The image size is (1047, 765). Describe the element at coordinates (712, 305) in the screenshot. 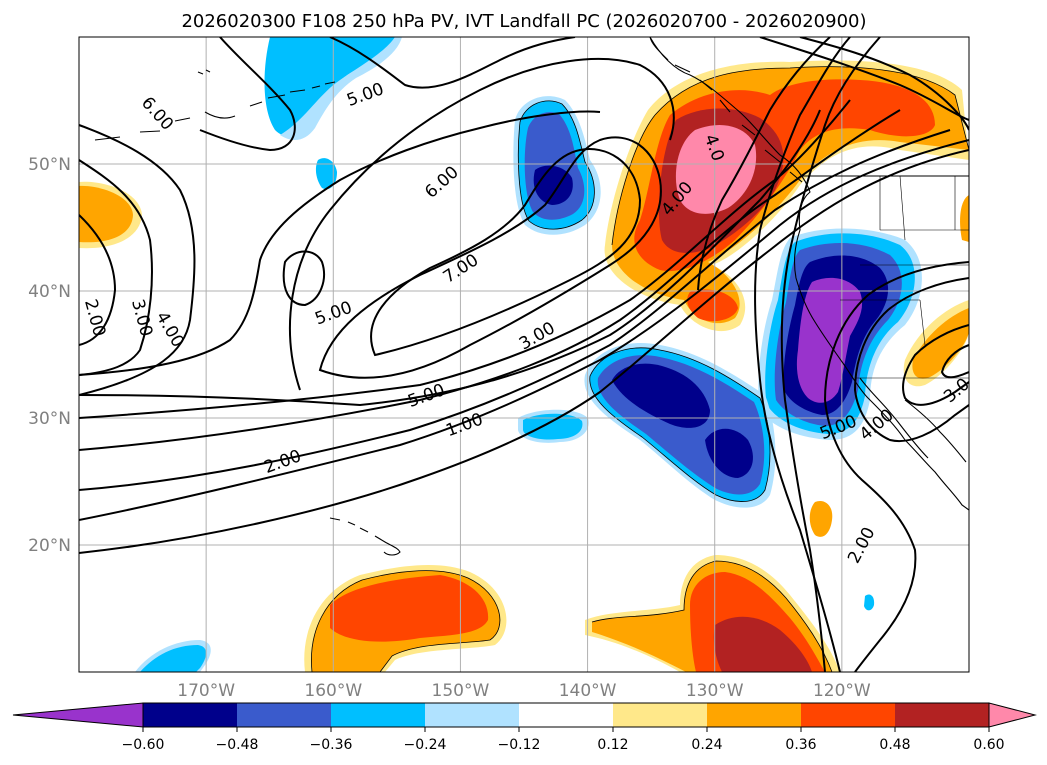

I see `positive-anomaly-38n` at that location.